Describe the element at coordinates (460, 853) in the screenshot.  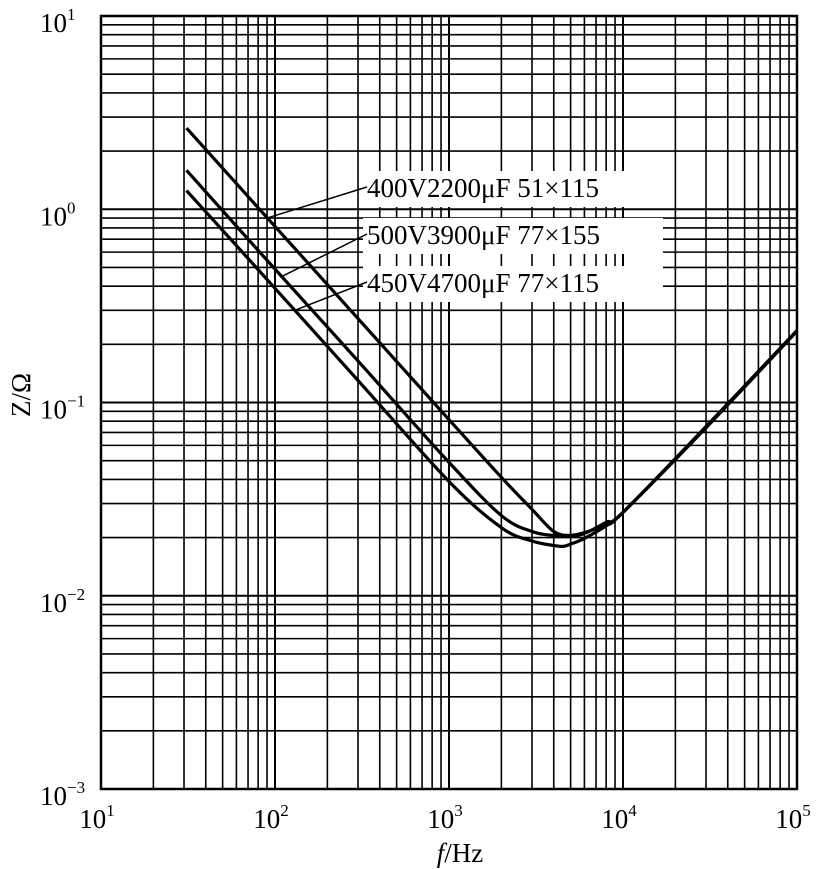
I see `x-axis-label: f/Hz` at that location.